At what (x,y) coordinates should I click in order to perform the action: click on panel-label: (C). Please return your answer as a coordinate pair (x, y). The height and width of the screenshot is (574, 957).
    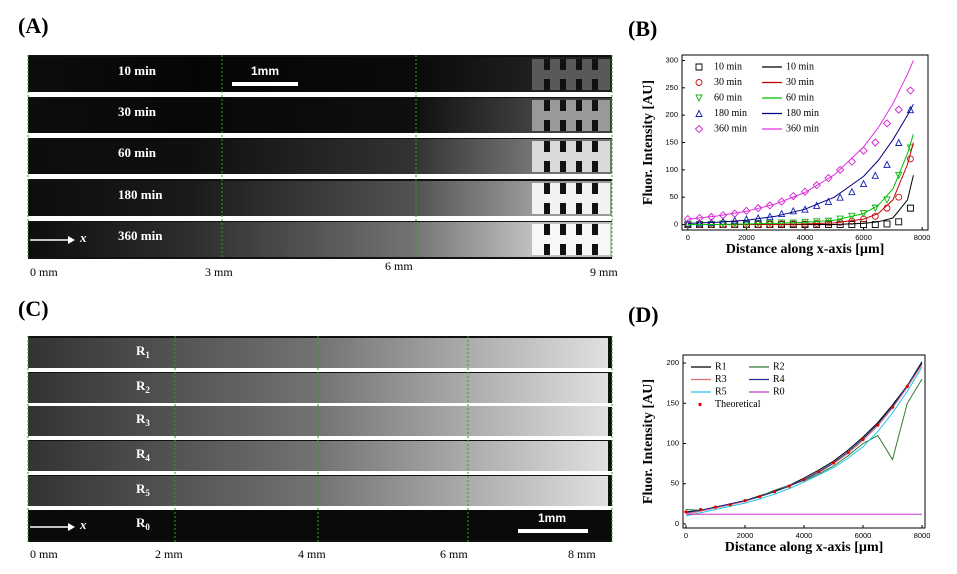
    Looking at the image, I should click on (33, 308).